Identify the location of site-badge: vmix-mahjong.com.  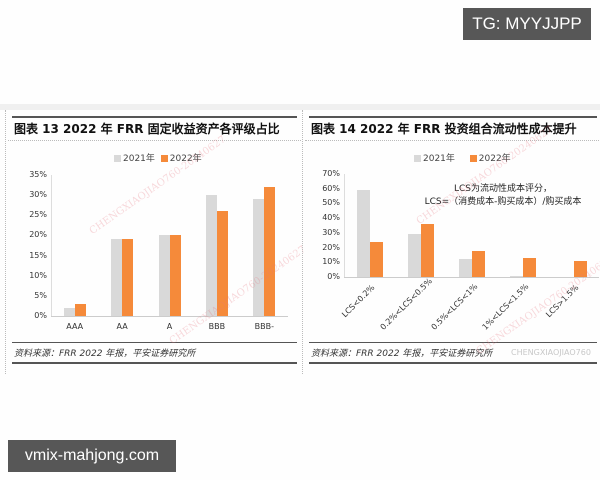
(92, 456).